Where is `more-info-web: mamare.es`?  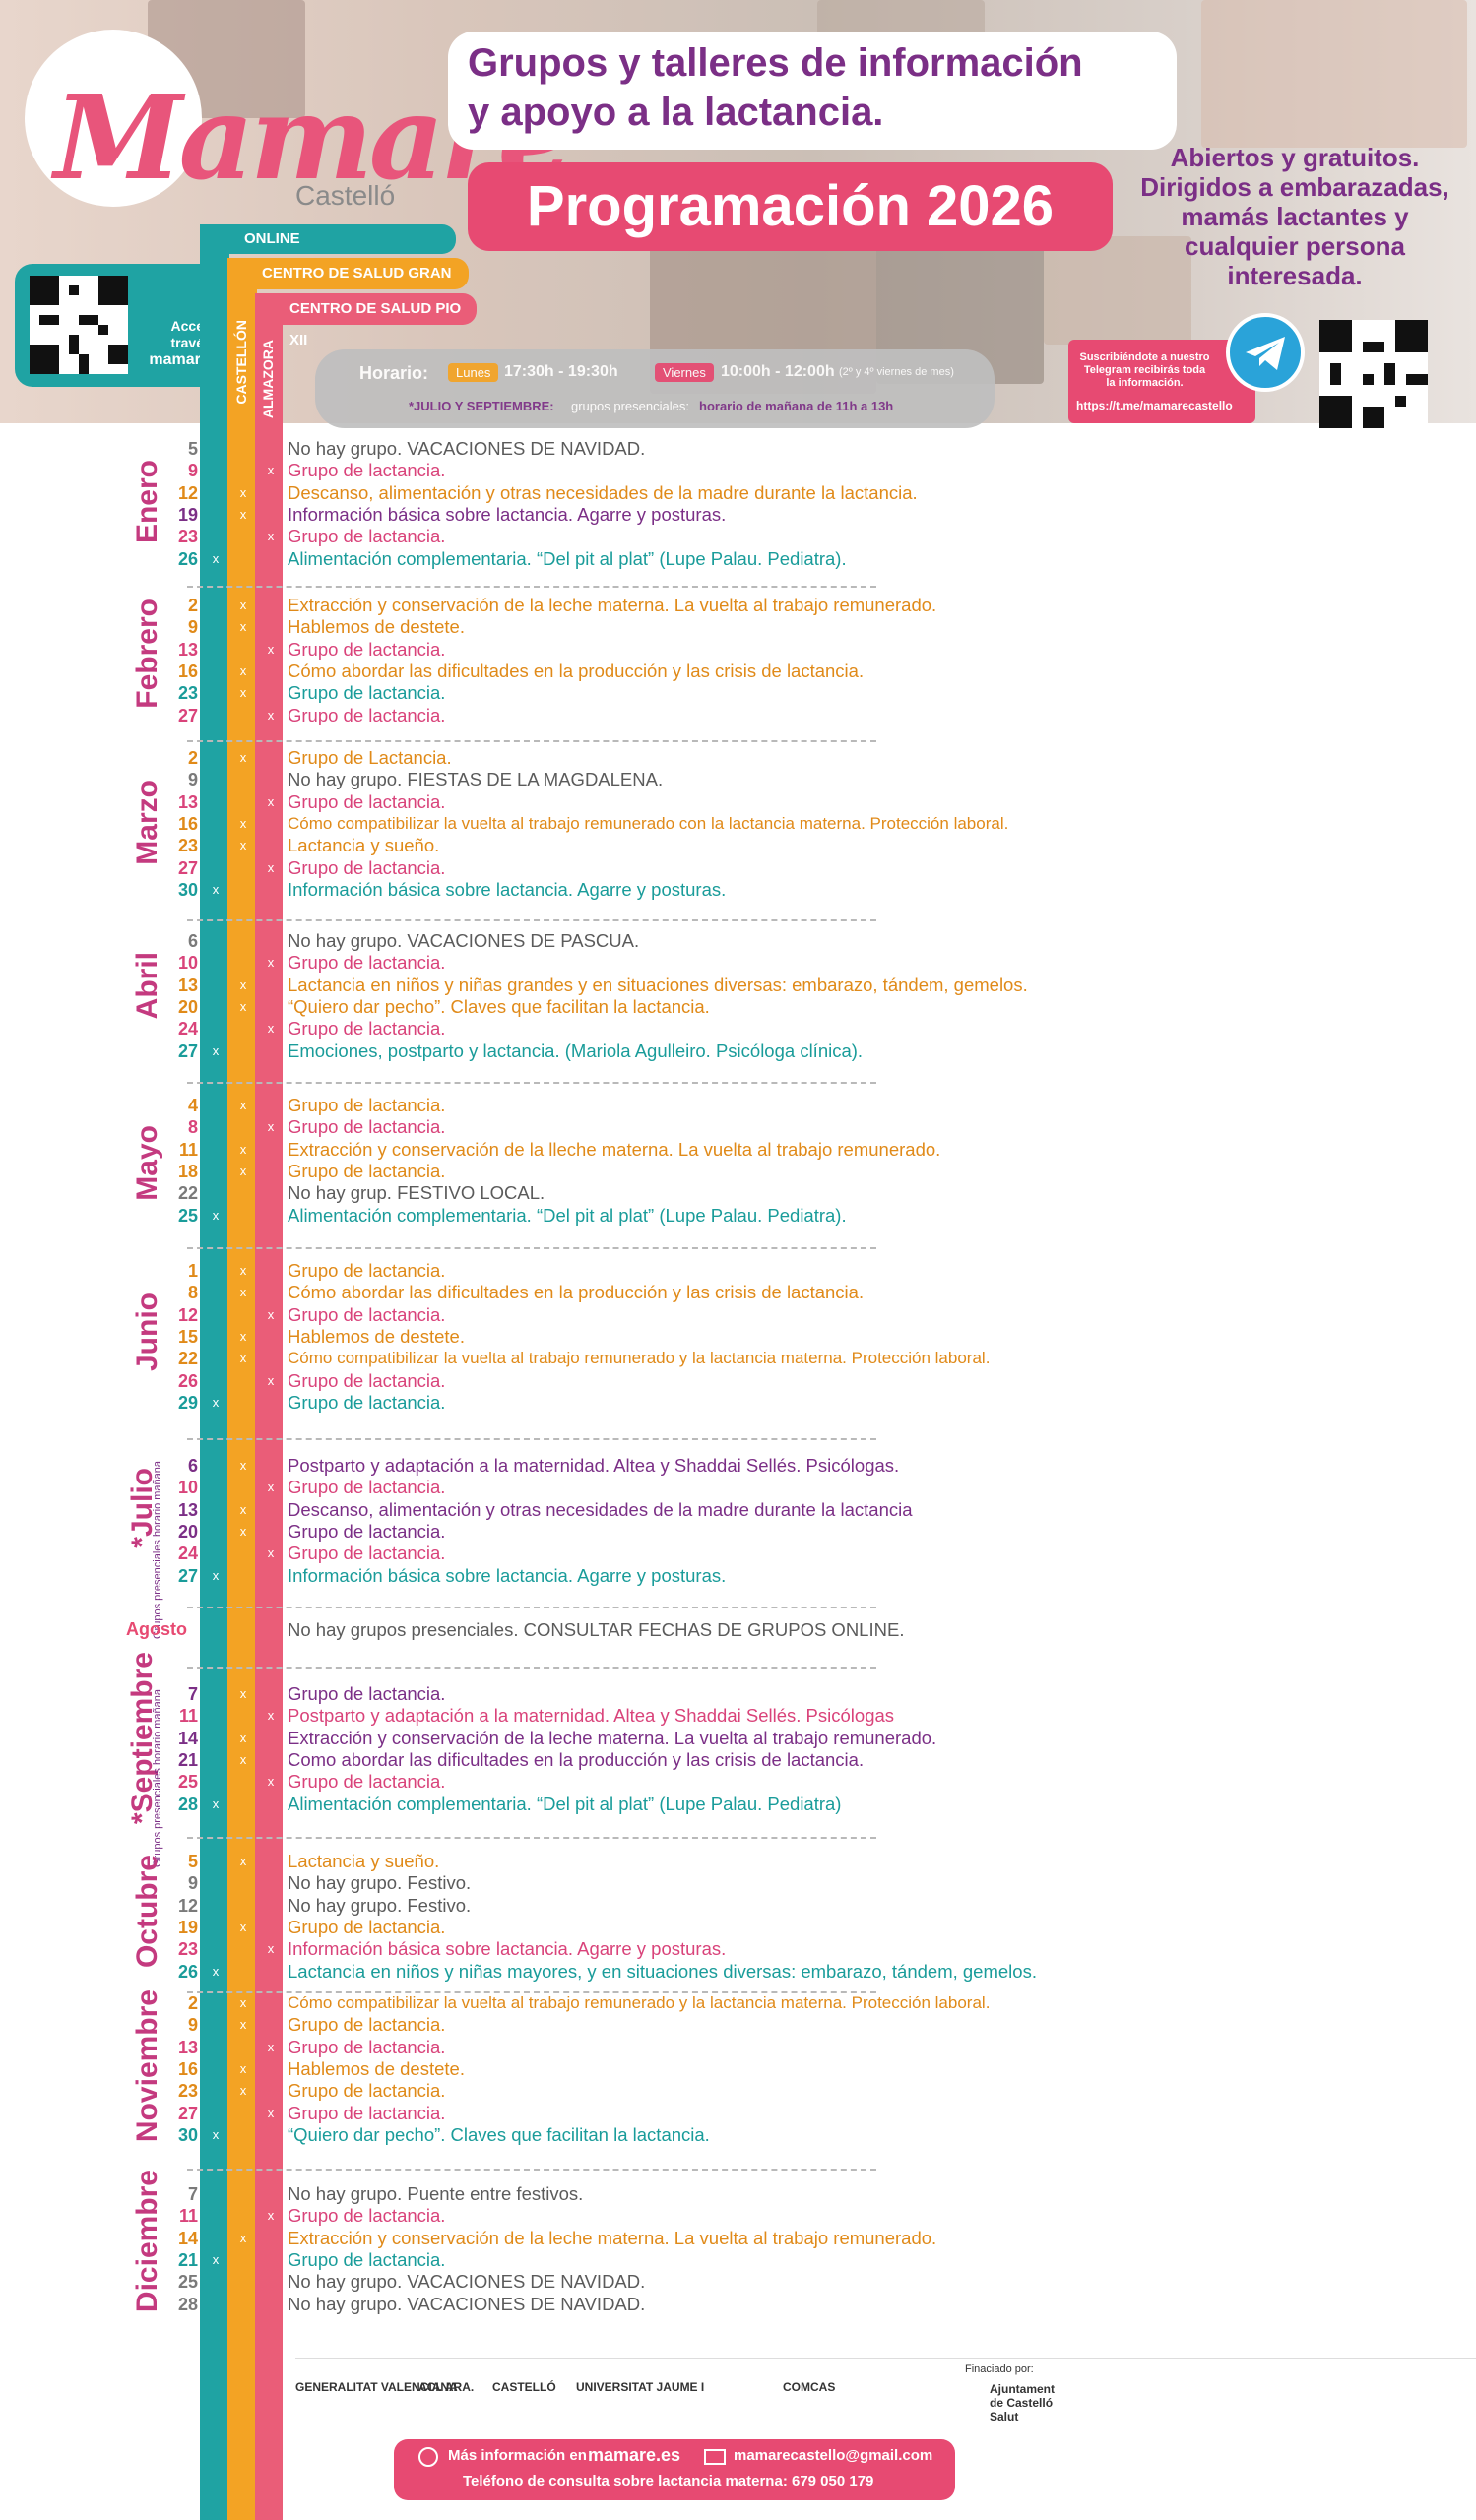 more-info-web: mamare.es is located at coordinates (634, 2455).